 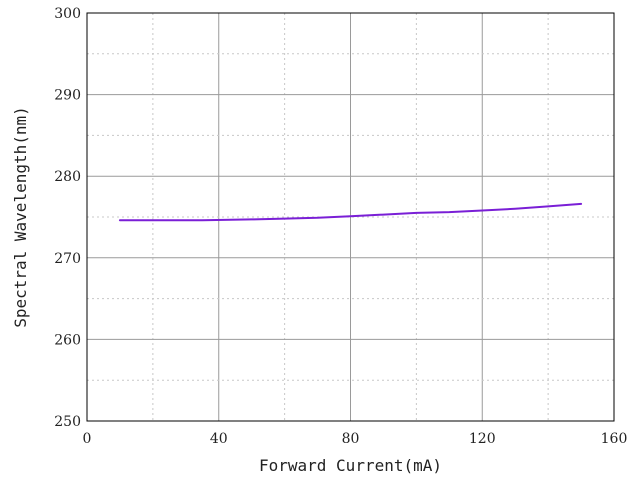 I want to click on y-tick-label: 300, so click(x=67, y=14).